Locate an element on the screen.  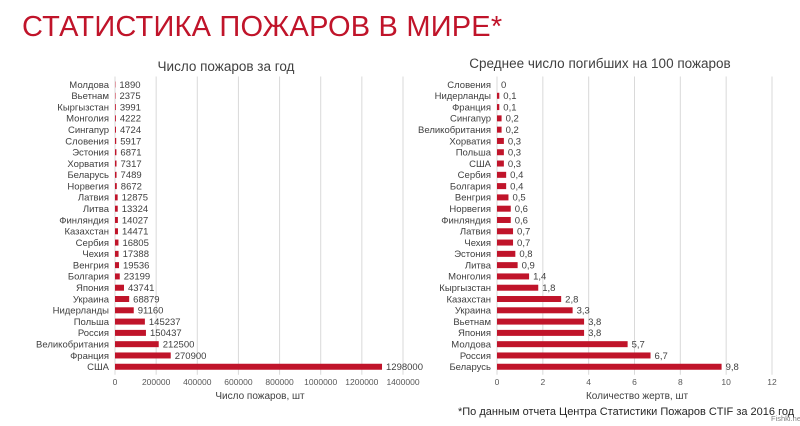
data-label: 8672 is located at coordinates (131, 186).